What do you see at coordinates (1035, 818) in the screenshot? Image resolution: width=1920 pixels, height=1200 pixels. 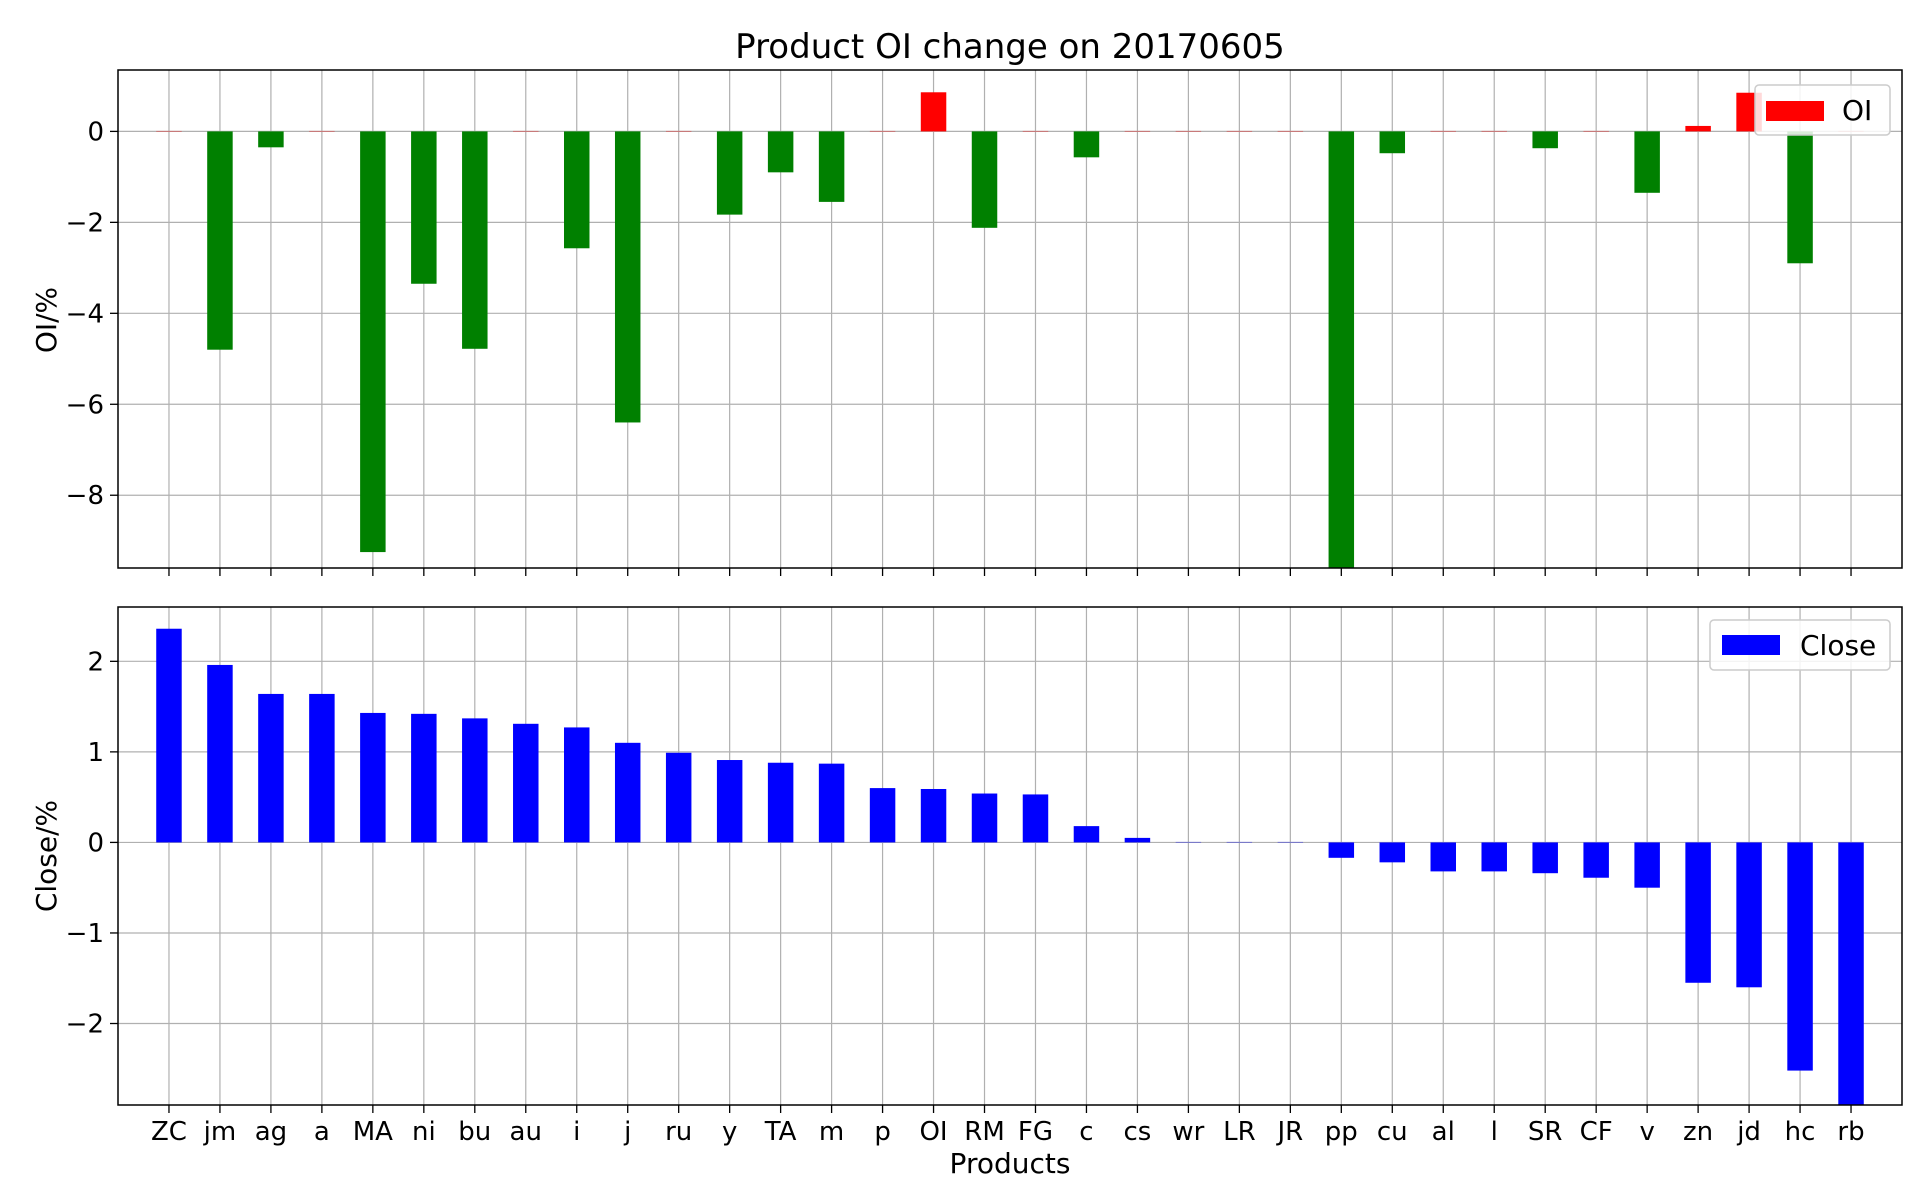 I see `bar-FG` at bounding box center [1035, 818].